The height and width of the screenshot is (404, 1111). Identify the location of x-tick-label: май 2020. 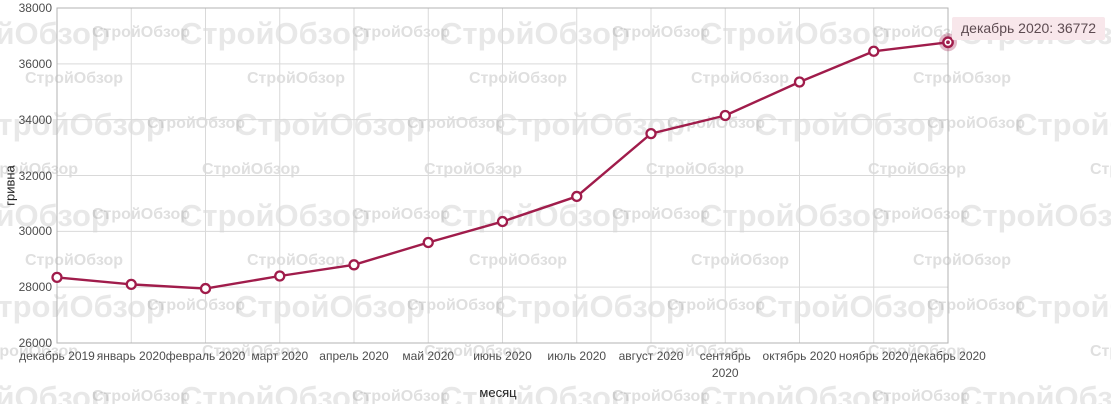
(428, 356).